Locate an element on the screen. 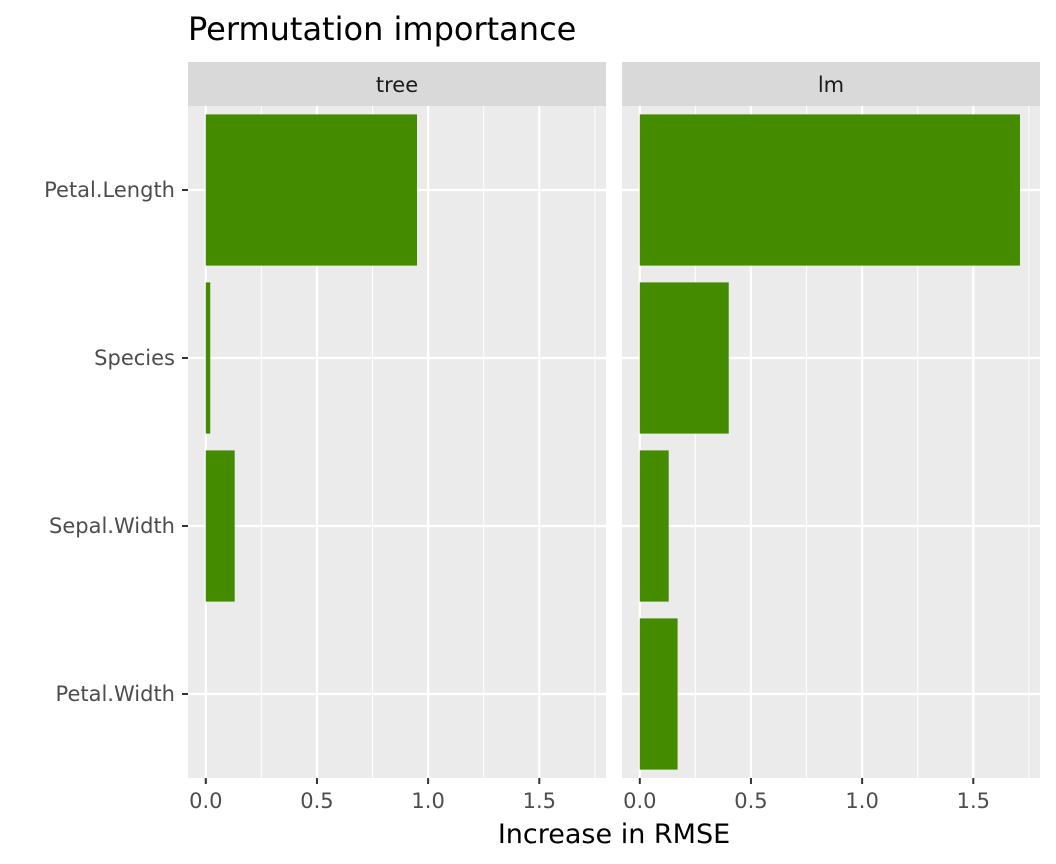 The height and width of the screenshot is (864, 1056). y-tick-label: Petal.Length is located at coordinates (109, 190).